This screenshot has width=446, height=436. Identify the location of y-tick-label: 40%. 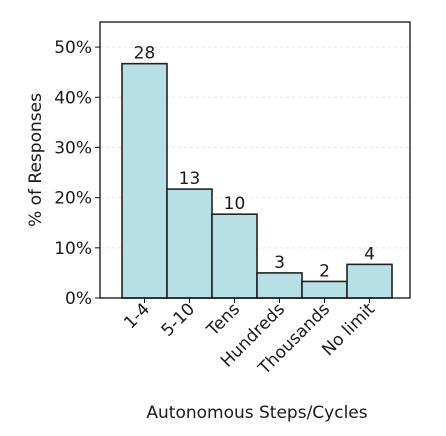
(73, 98).